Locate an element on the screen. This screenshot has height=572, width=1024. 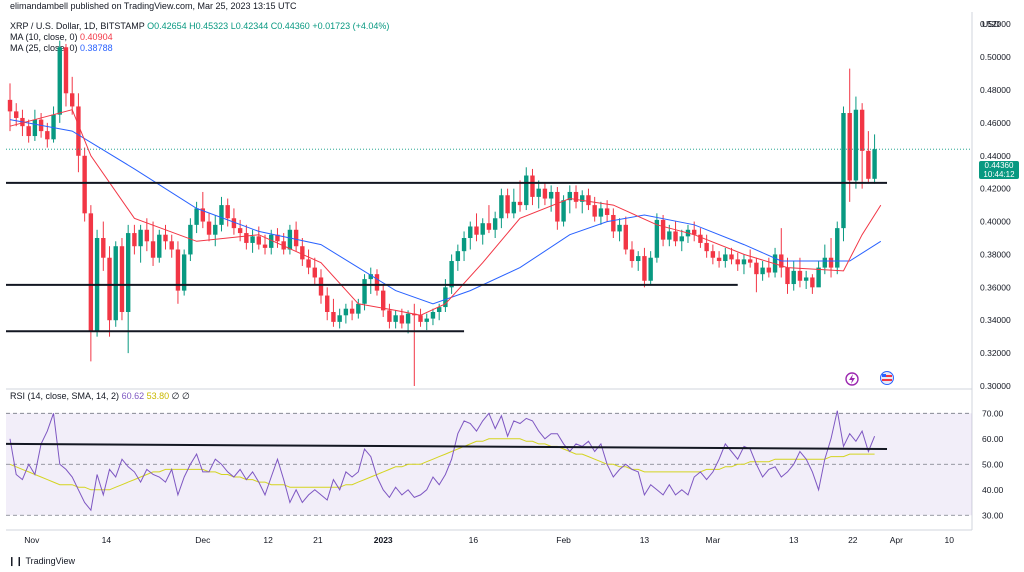
time-tick-label: 21 is located at coordinates (318, 540).